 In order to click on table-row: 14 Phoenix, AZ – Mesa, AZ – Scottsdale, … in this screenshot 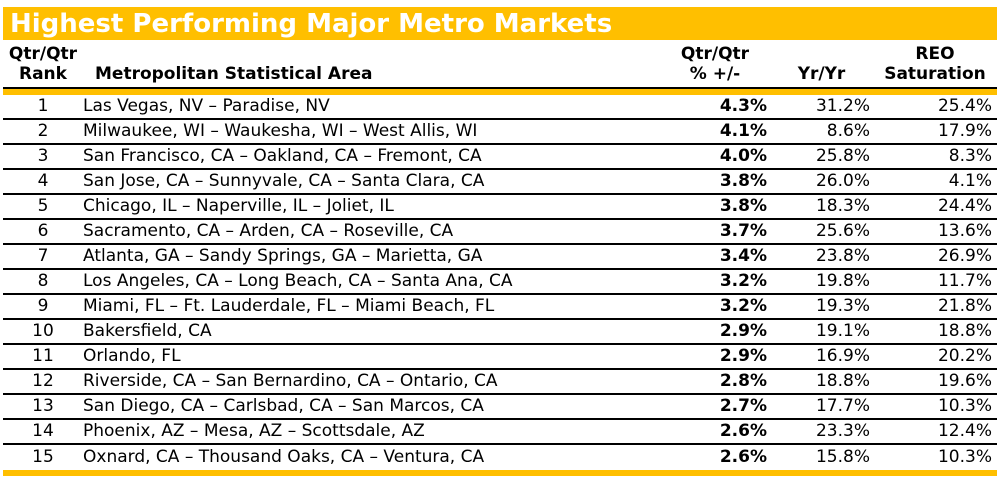, I will do `click(500, 432)`.